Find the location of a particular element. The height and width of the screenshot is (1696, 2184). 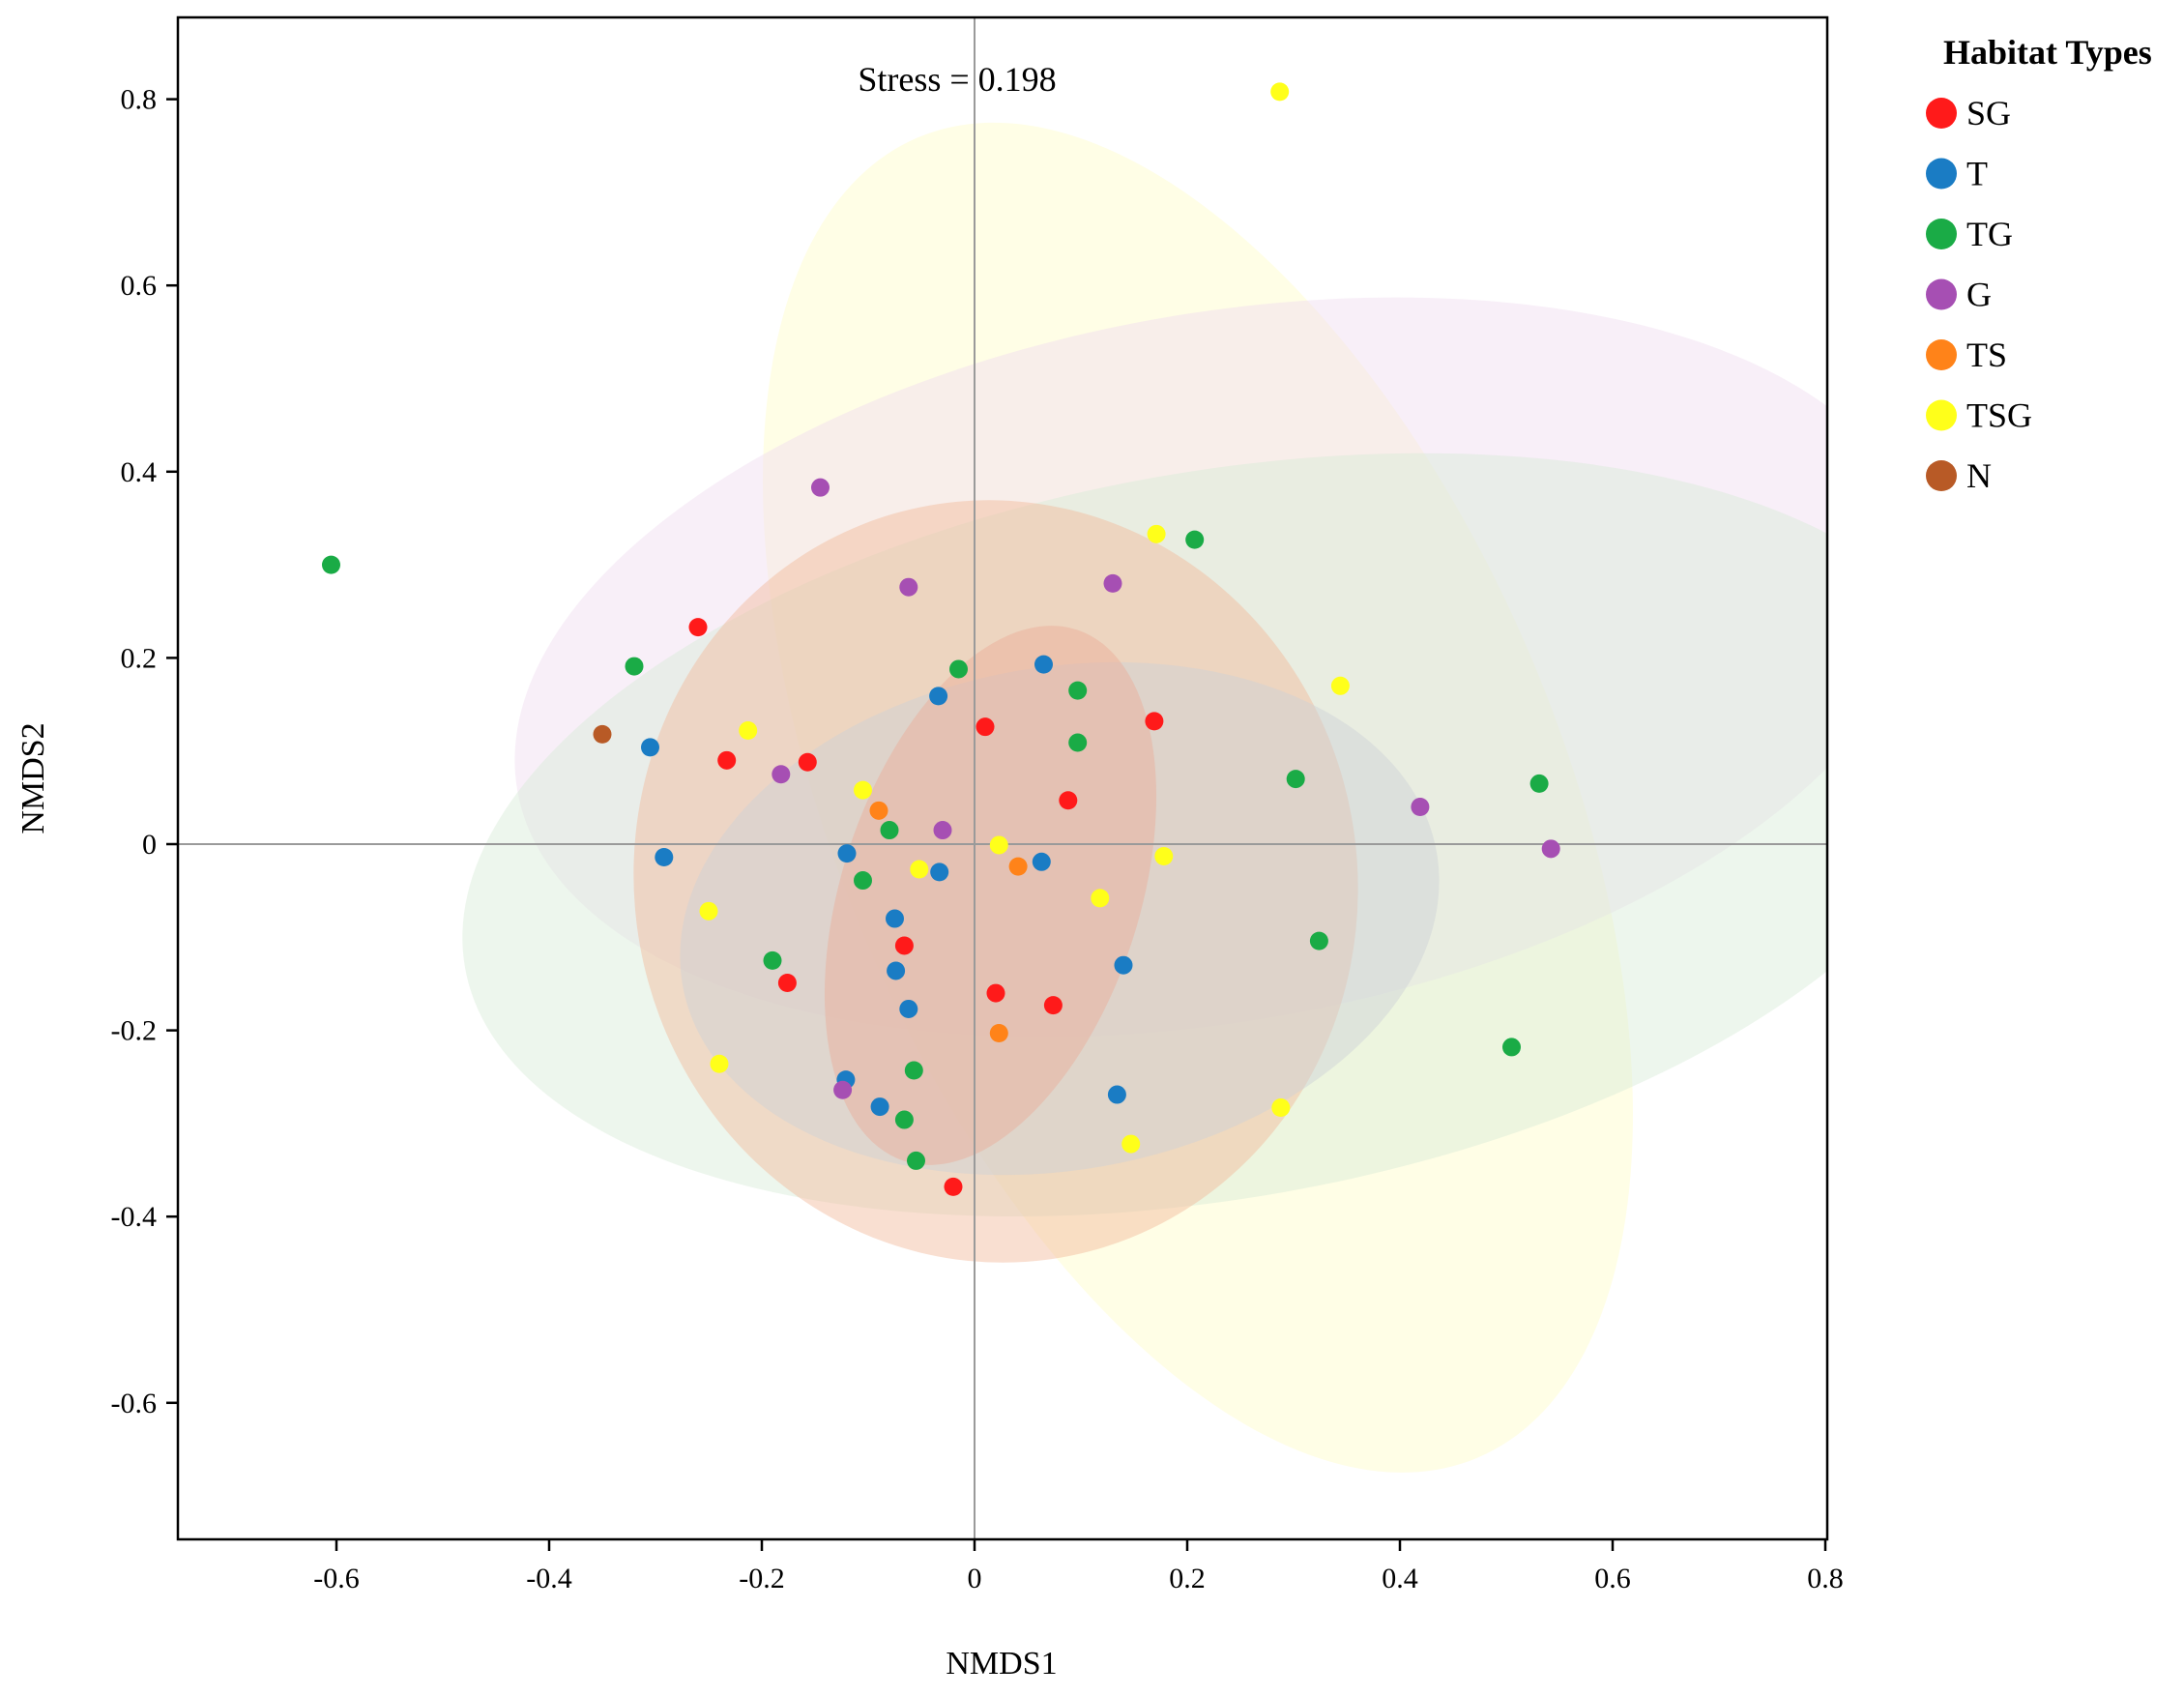

x-tick-label: -0.2 is located at coordinates (762, 1578).